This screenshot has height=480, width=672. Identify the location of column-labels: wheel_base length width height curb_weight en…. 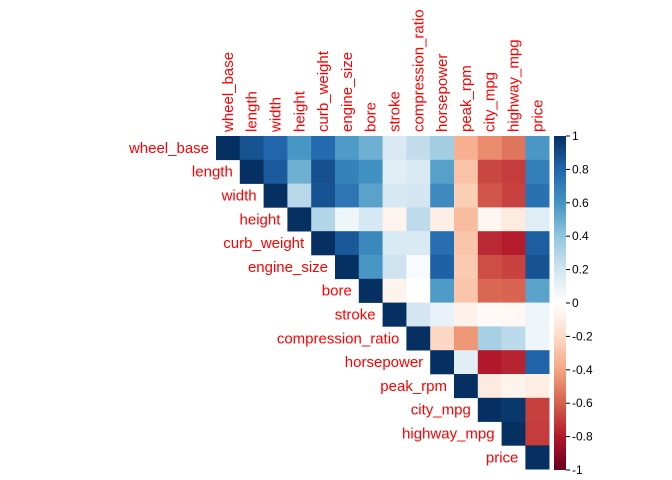
(383, 71).